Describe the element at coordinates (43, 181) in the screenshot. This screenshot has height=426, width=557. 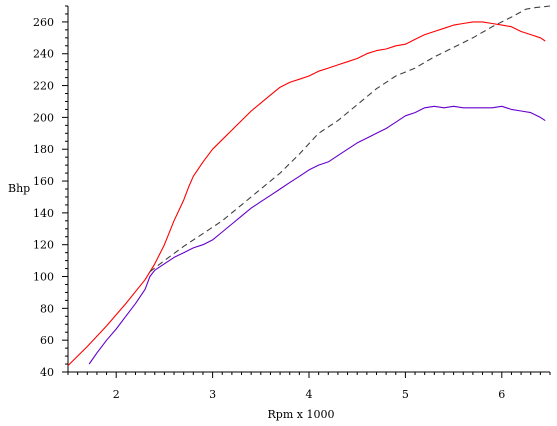
I see `y-tick-label: 160` at that location.